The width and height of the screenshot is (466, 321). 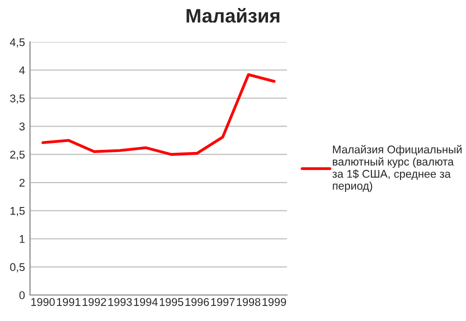 What do you see at coordinates (17, 43) in the screenshot?
I see `y-tick-label: 4,5` at bounding box center [17, 43].